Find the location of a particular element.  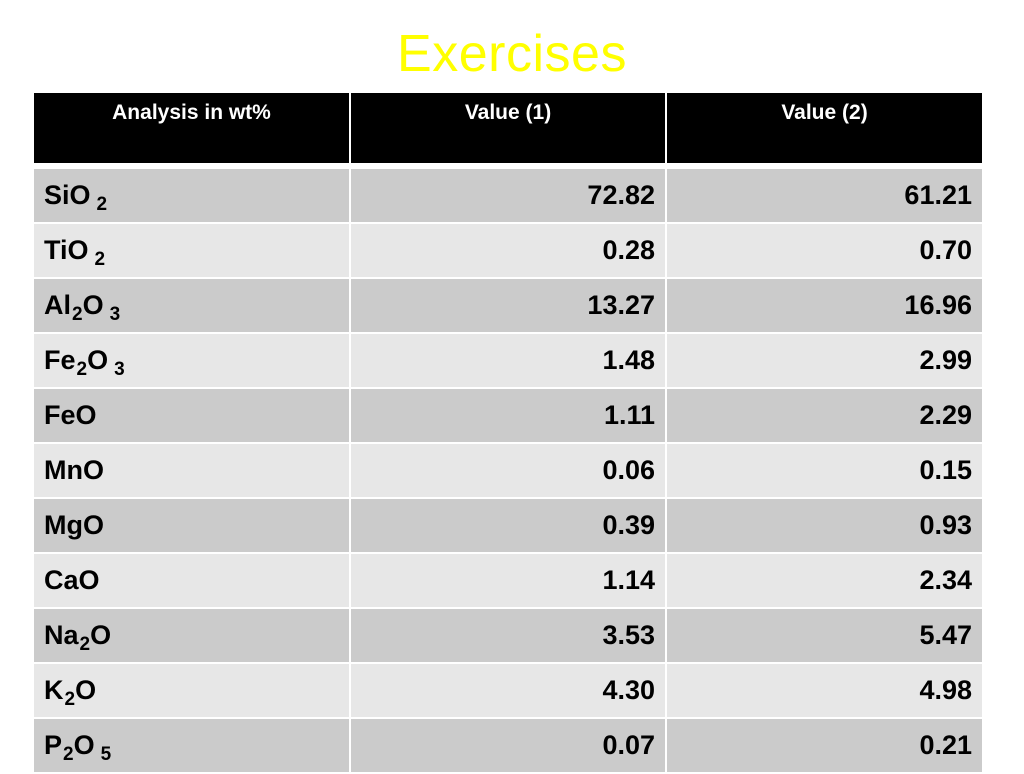

oxide-label: TiO 2 is located at coordinates (192, 251).